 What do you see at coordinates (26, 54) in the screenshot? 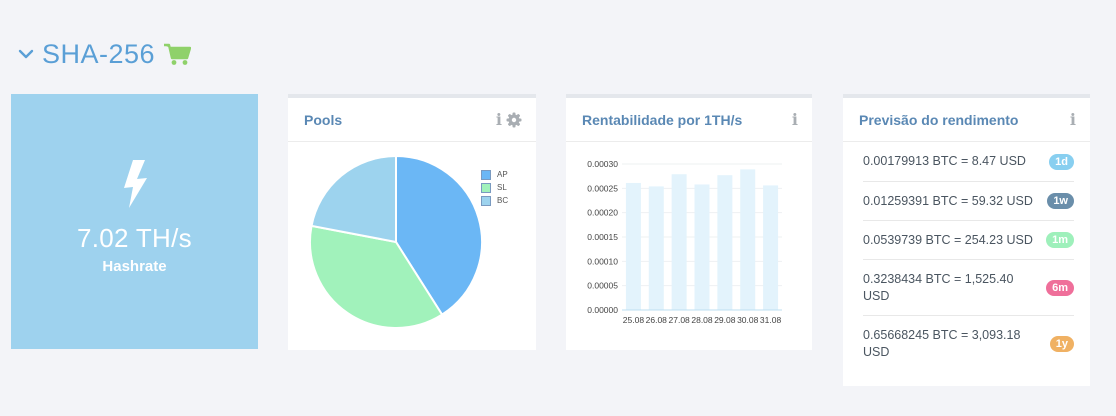
I see `chevron-down-icon` at bounding box center [26, 54].